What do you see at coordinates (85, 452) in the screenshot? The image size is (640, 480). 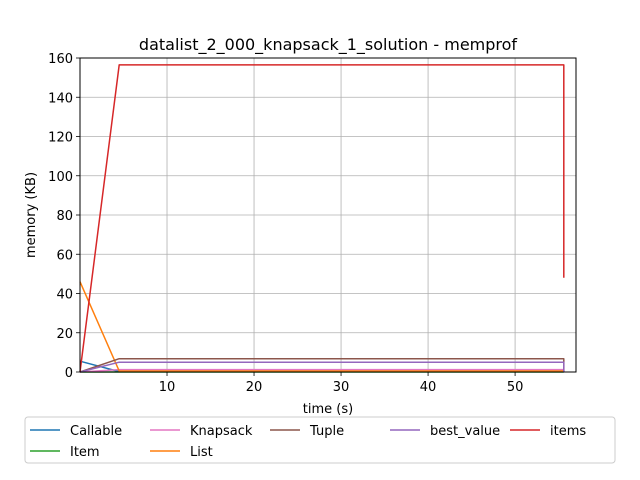 I see `legend-label: Item` at bounding box center [85, 452].